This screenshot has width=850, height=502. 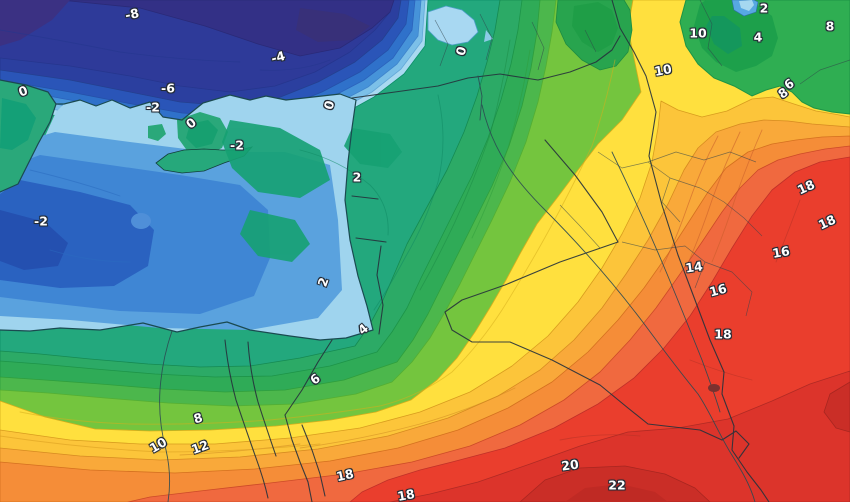 What do you see at coordinates (666, 282) in the screenshot?
I see `tigris-river` at bounding box center [666, 282].